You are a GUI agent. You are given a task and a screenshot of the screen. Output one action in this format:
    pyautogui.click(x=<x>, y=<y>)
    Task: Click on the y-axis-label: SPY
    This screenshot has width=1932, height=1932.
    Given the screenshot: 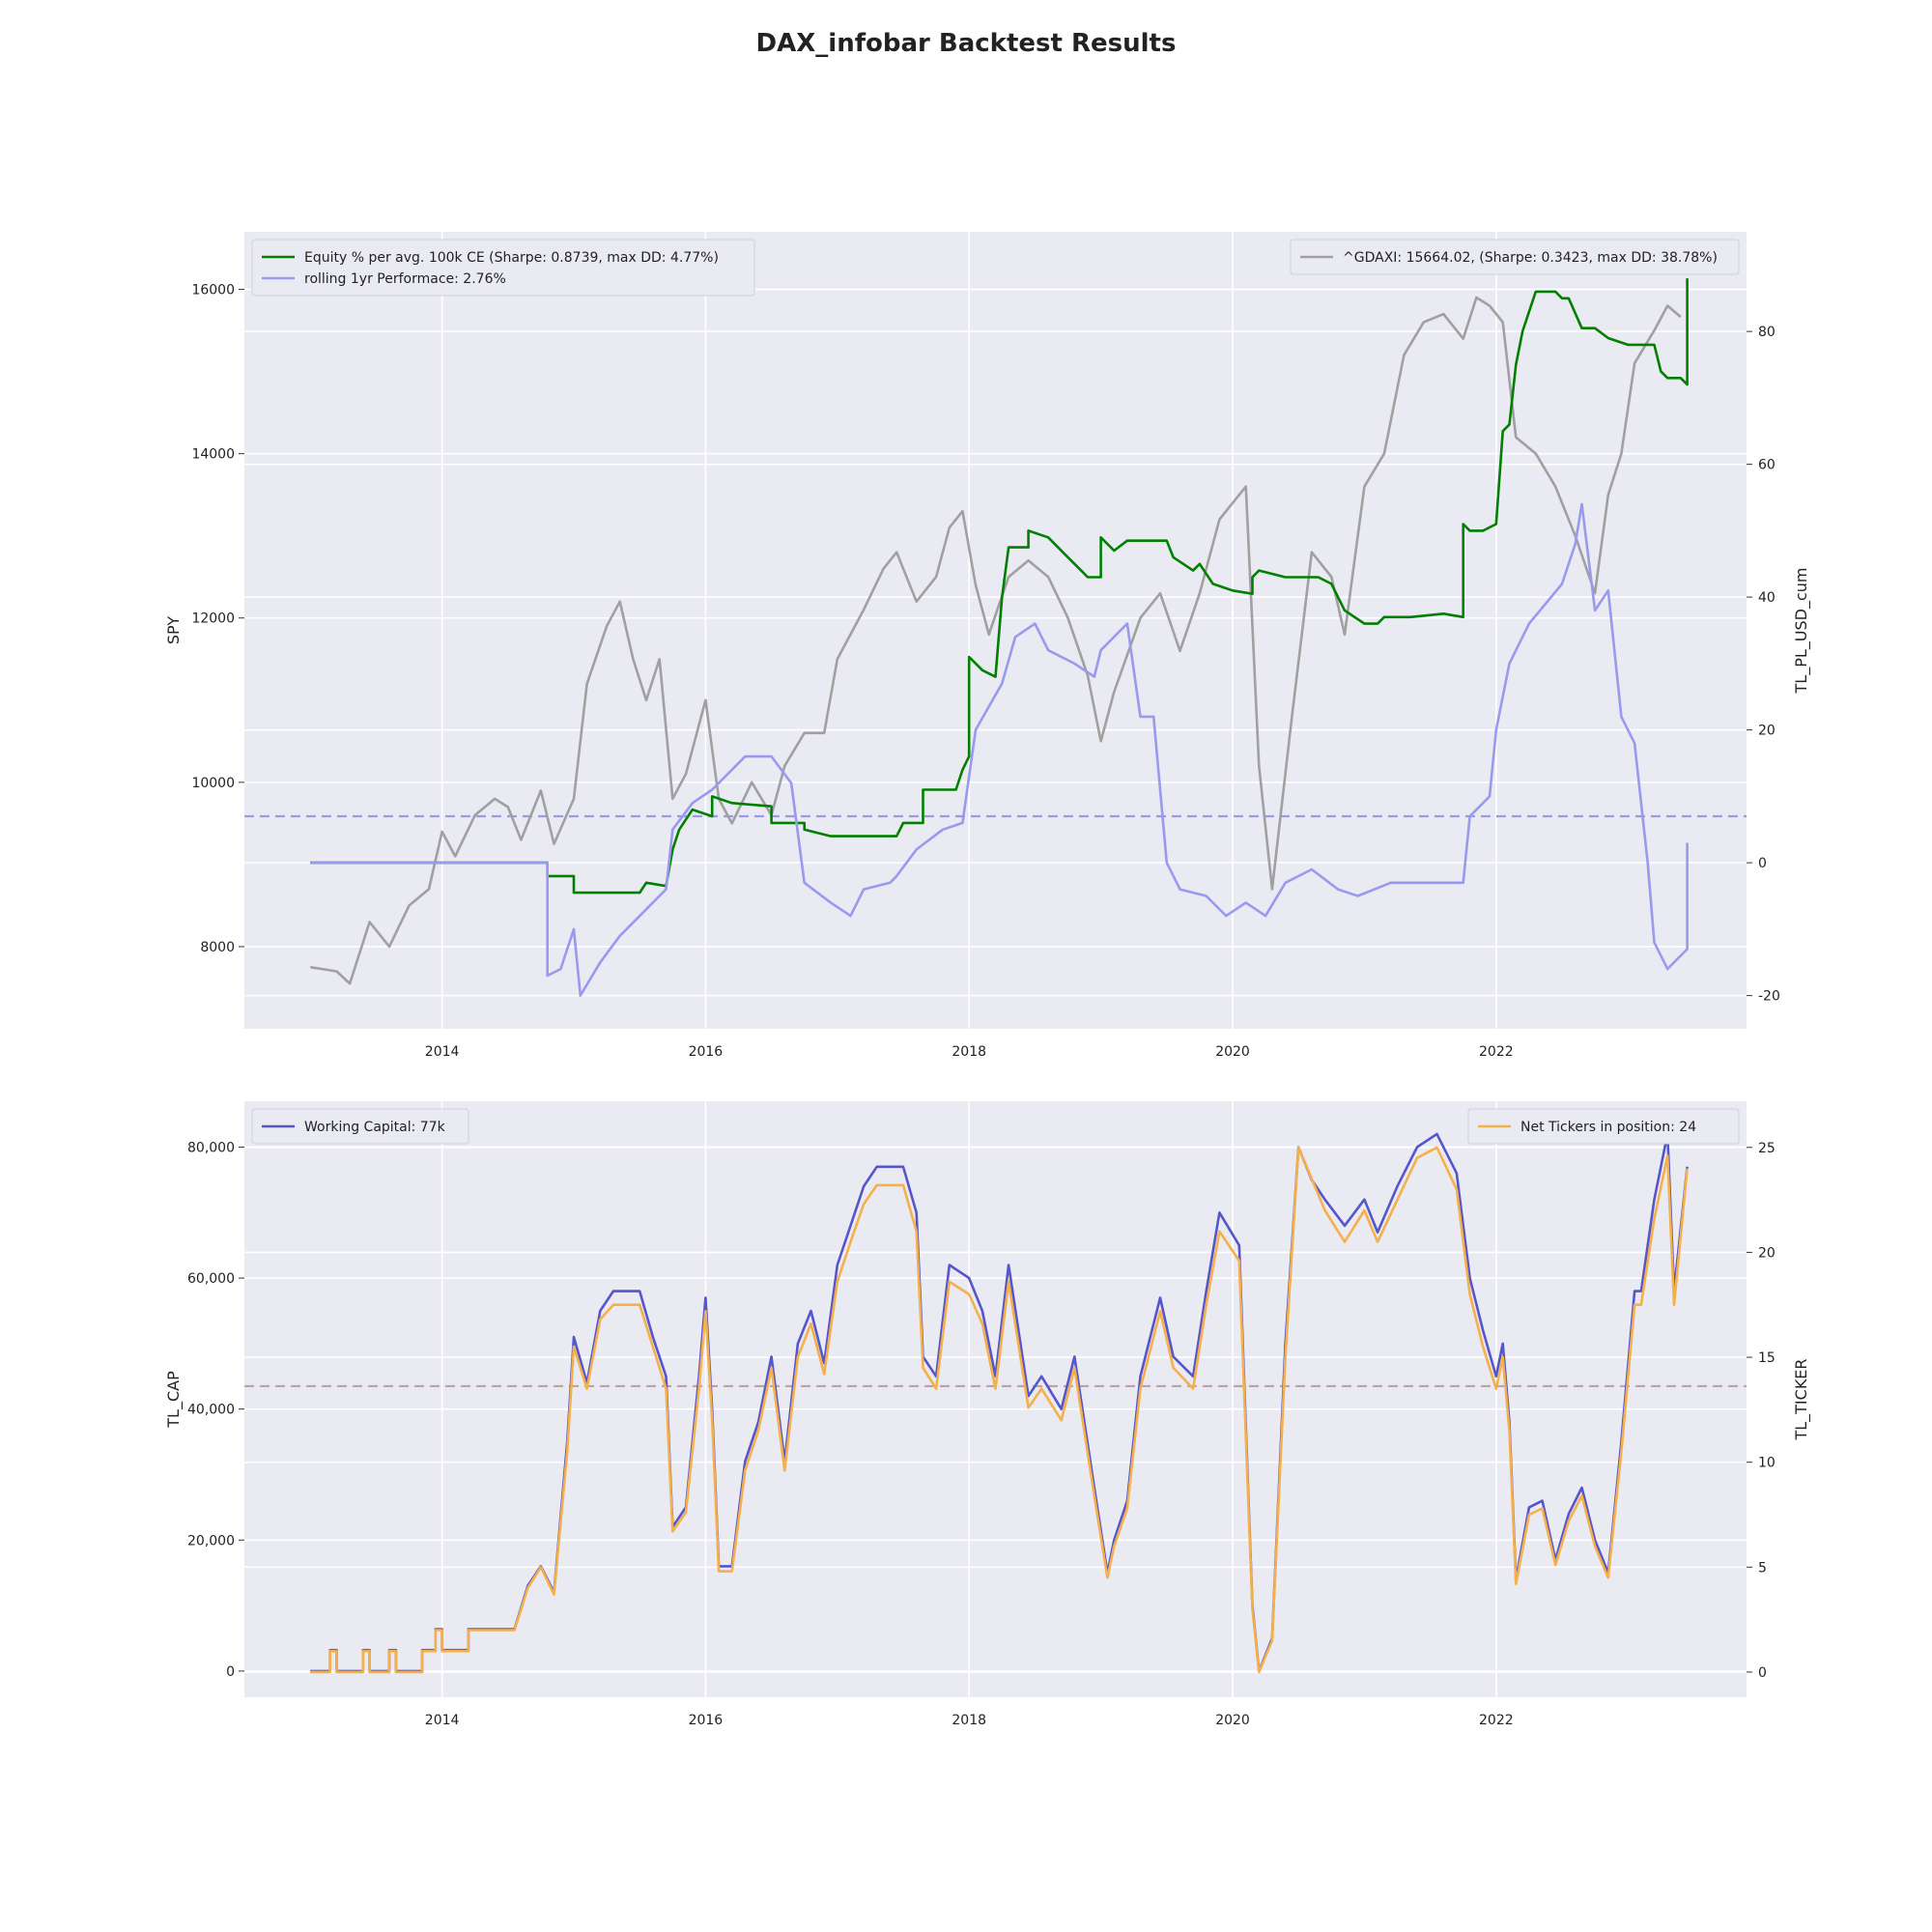 What is the action you would take?
    pyautogui.click(x=173, y=630)
    